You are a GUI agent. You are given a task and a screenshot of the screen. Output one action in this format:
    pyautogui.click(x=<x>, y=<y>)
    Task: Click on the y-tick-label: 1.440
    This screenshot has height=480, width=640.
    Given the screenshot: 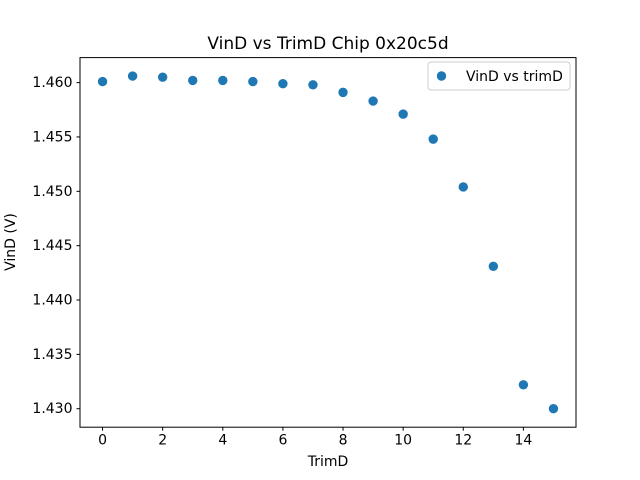 What is the action you would take?
    pyautogui.click(x=52, y=301)
    